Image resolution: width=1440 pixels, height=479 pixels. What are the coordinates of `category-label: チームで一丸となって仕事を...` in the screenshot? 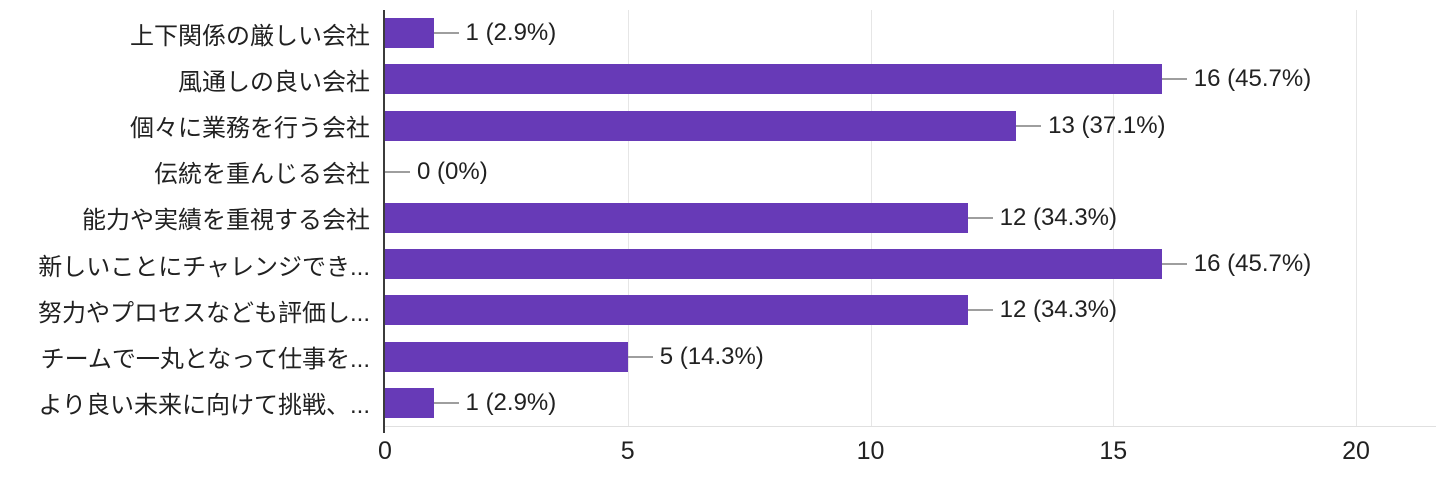 It's located at (205, 360).